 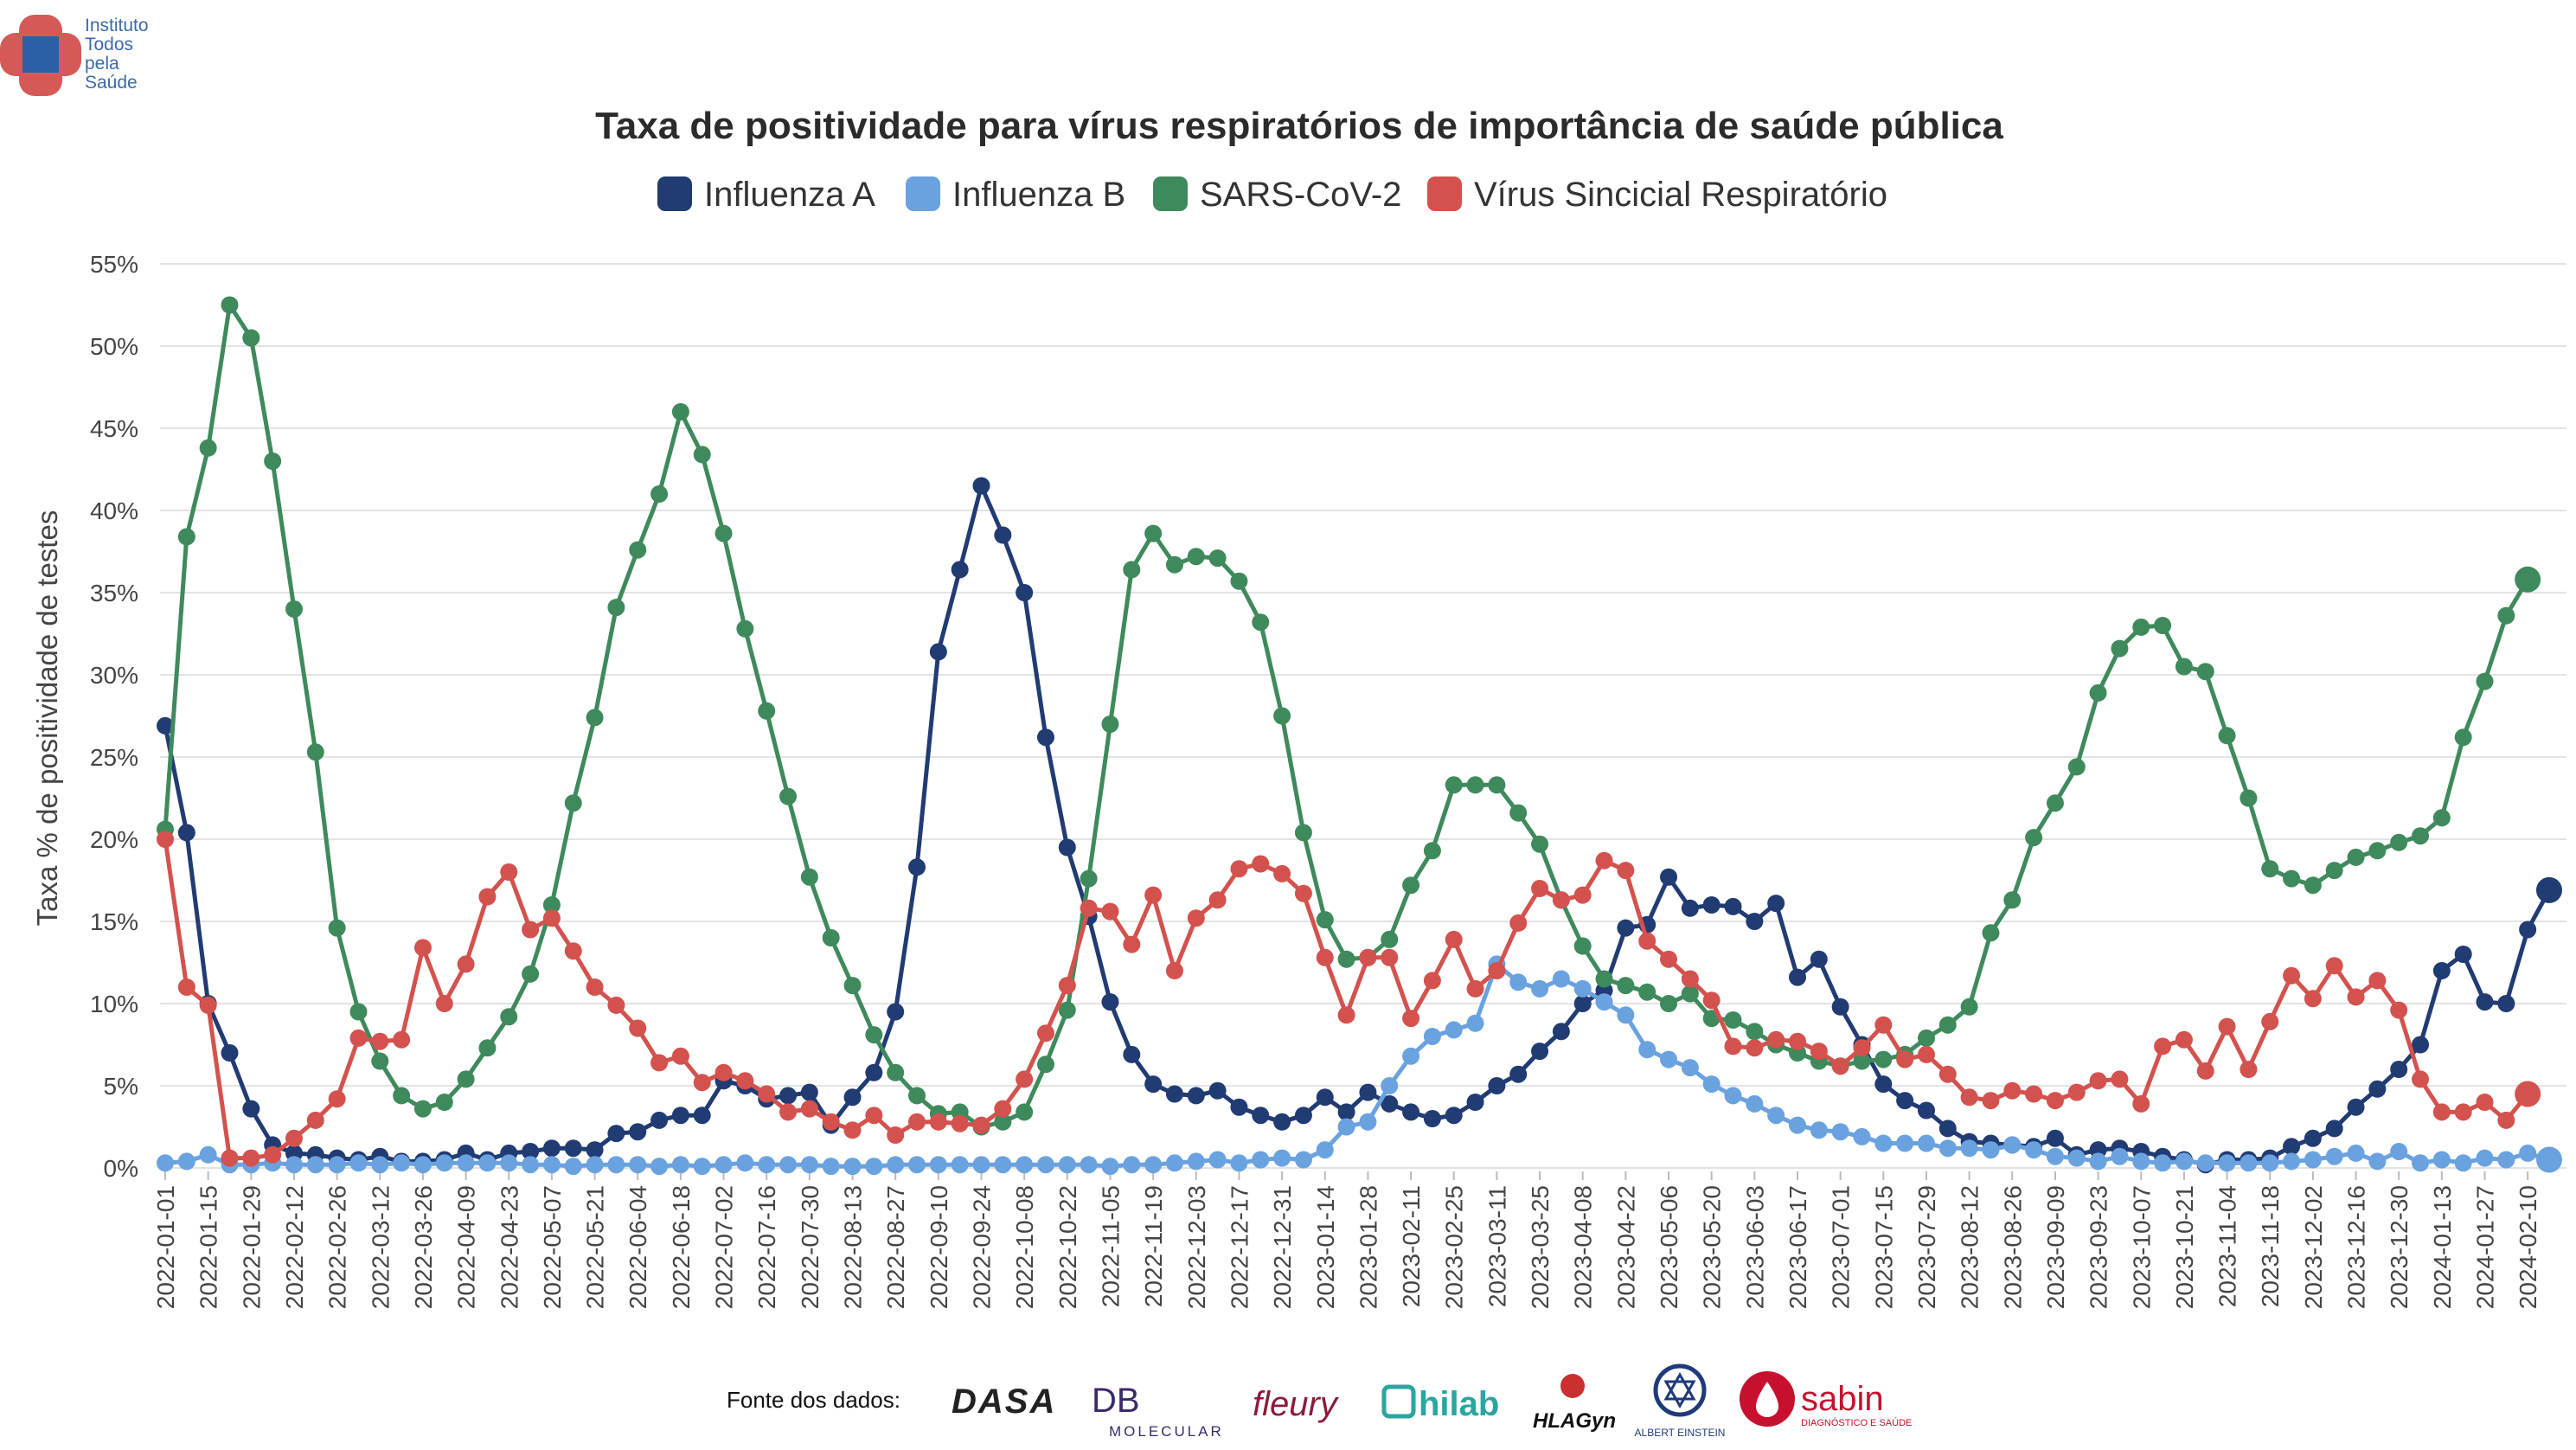 What do you see at coordinates (1196, 1247) in the screenshot?
I see `x-tick-label: 2022-12-03` at bounding box center [1196, 1247].